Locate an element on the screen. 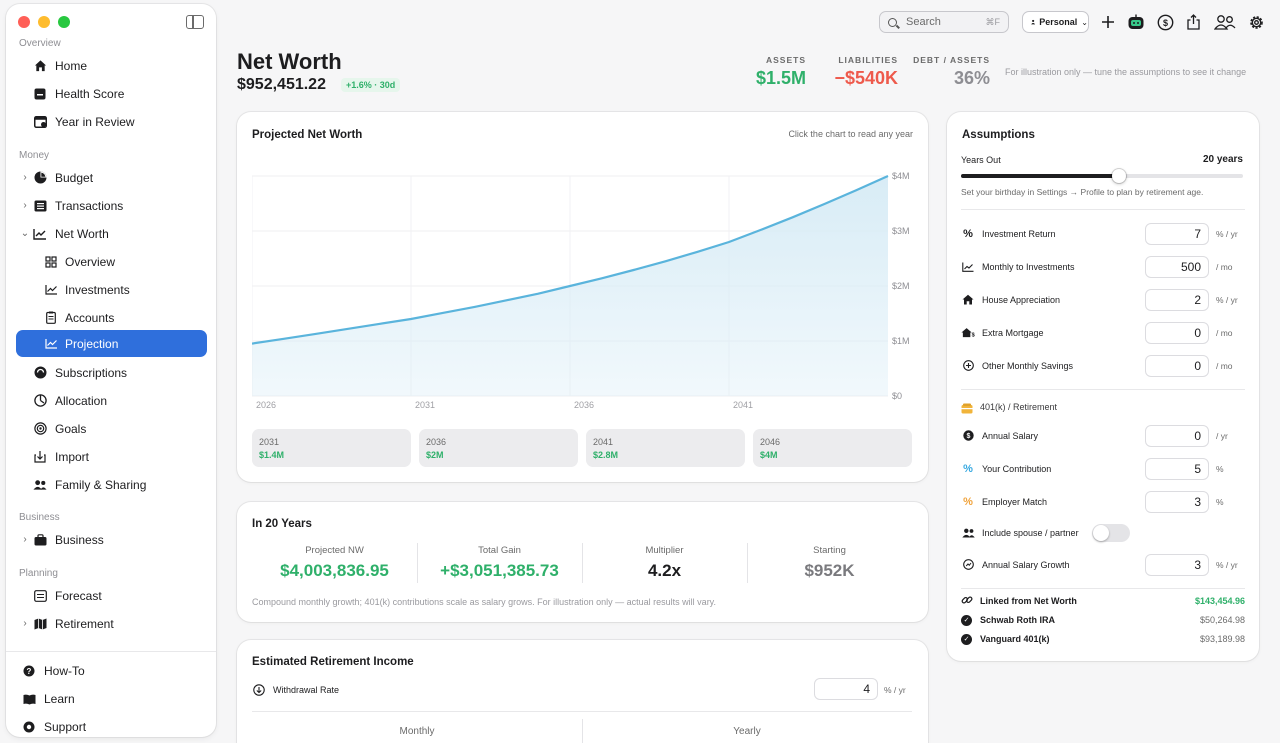 The height and width of the screenshot is (743, 1280). account-amount: $50,264.98 is located at coordinates (1222, 620).